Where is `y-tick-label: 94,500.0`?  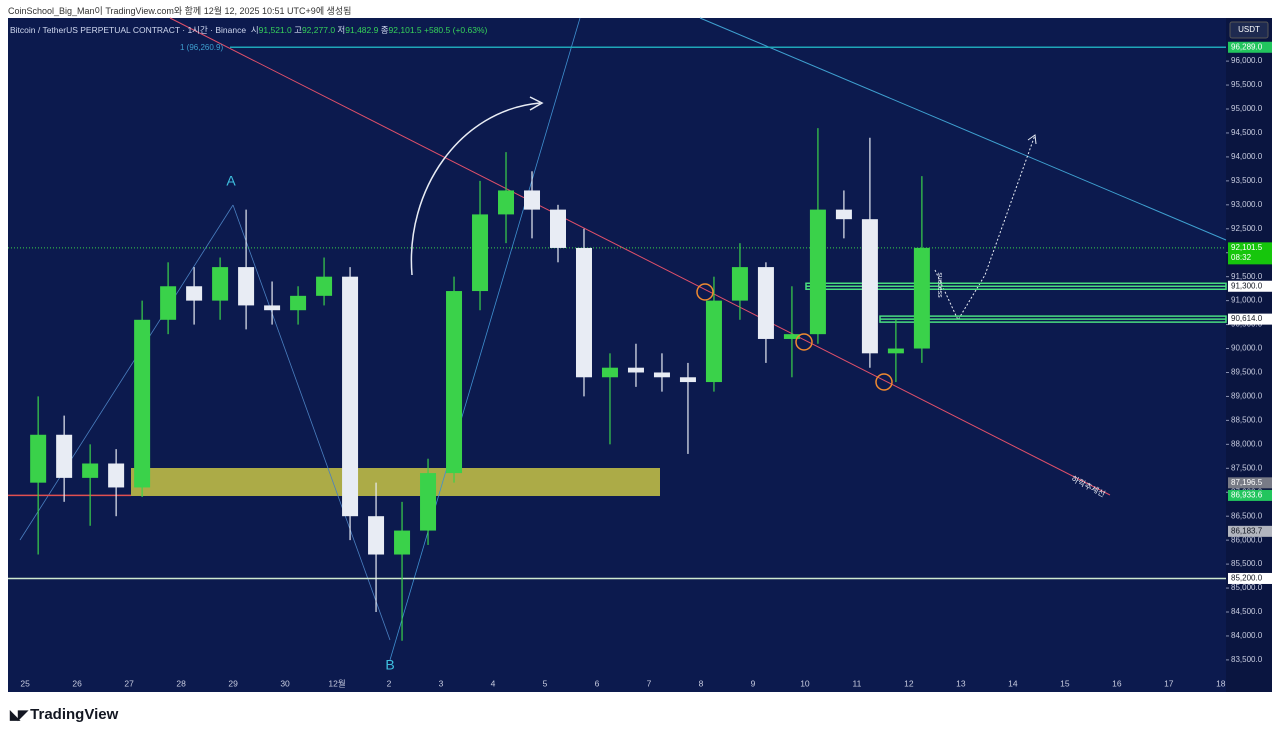
y-tick-label: 94,500.0 is located at coordinates (1247, 132).